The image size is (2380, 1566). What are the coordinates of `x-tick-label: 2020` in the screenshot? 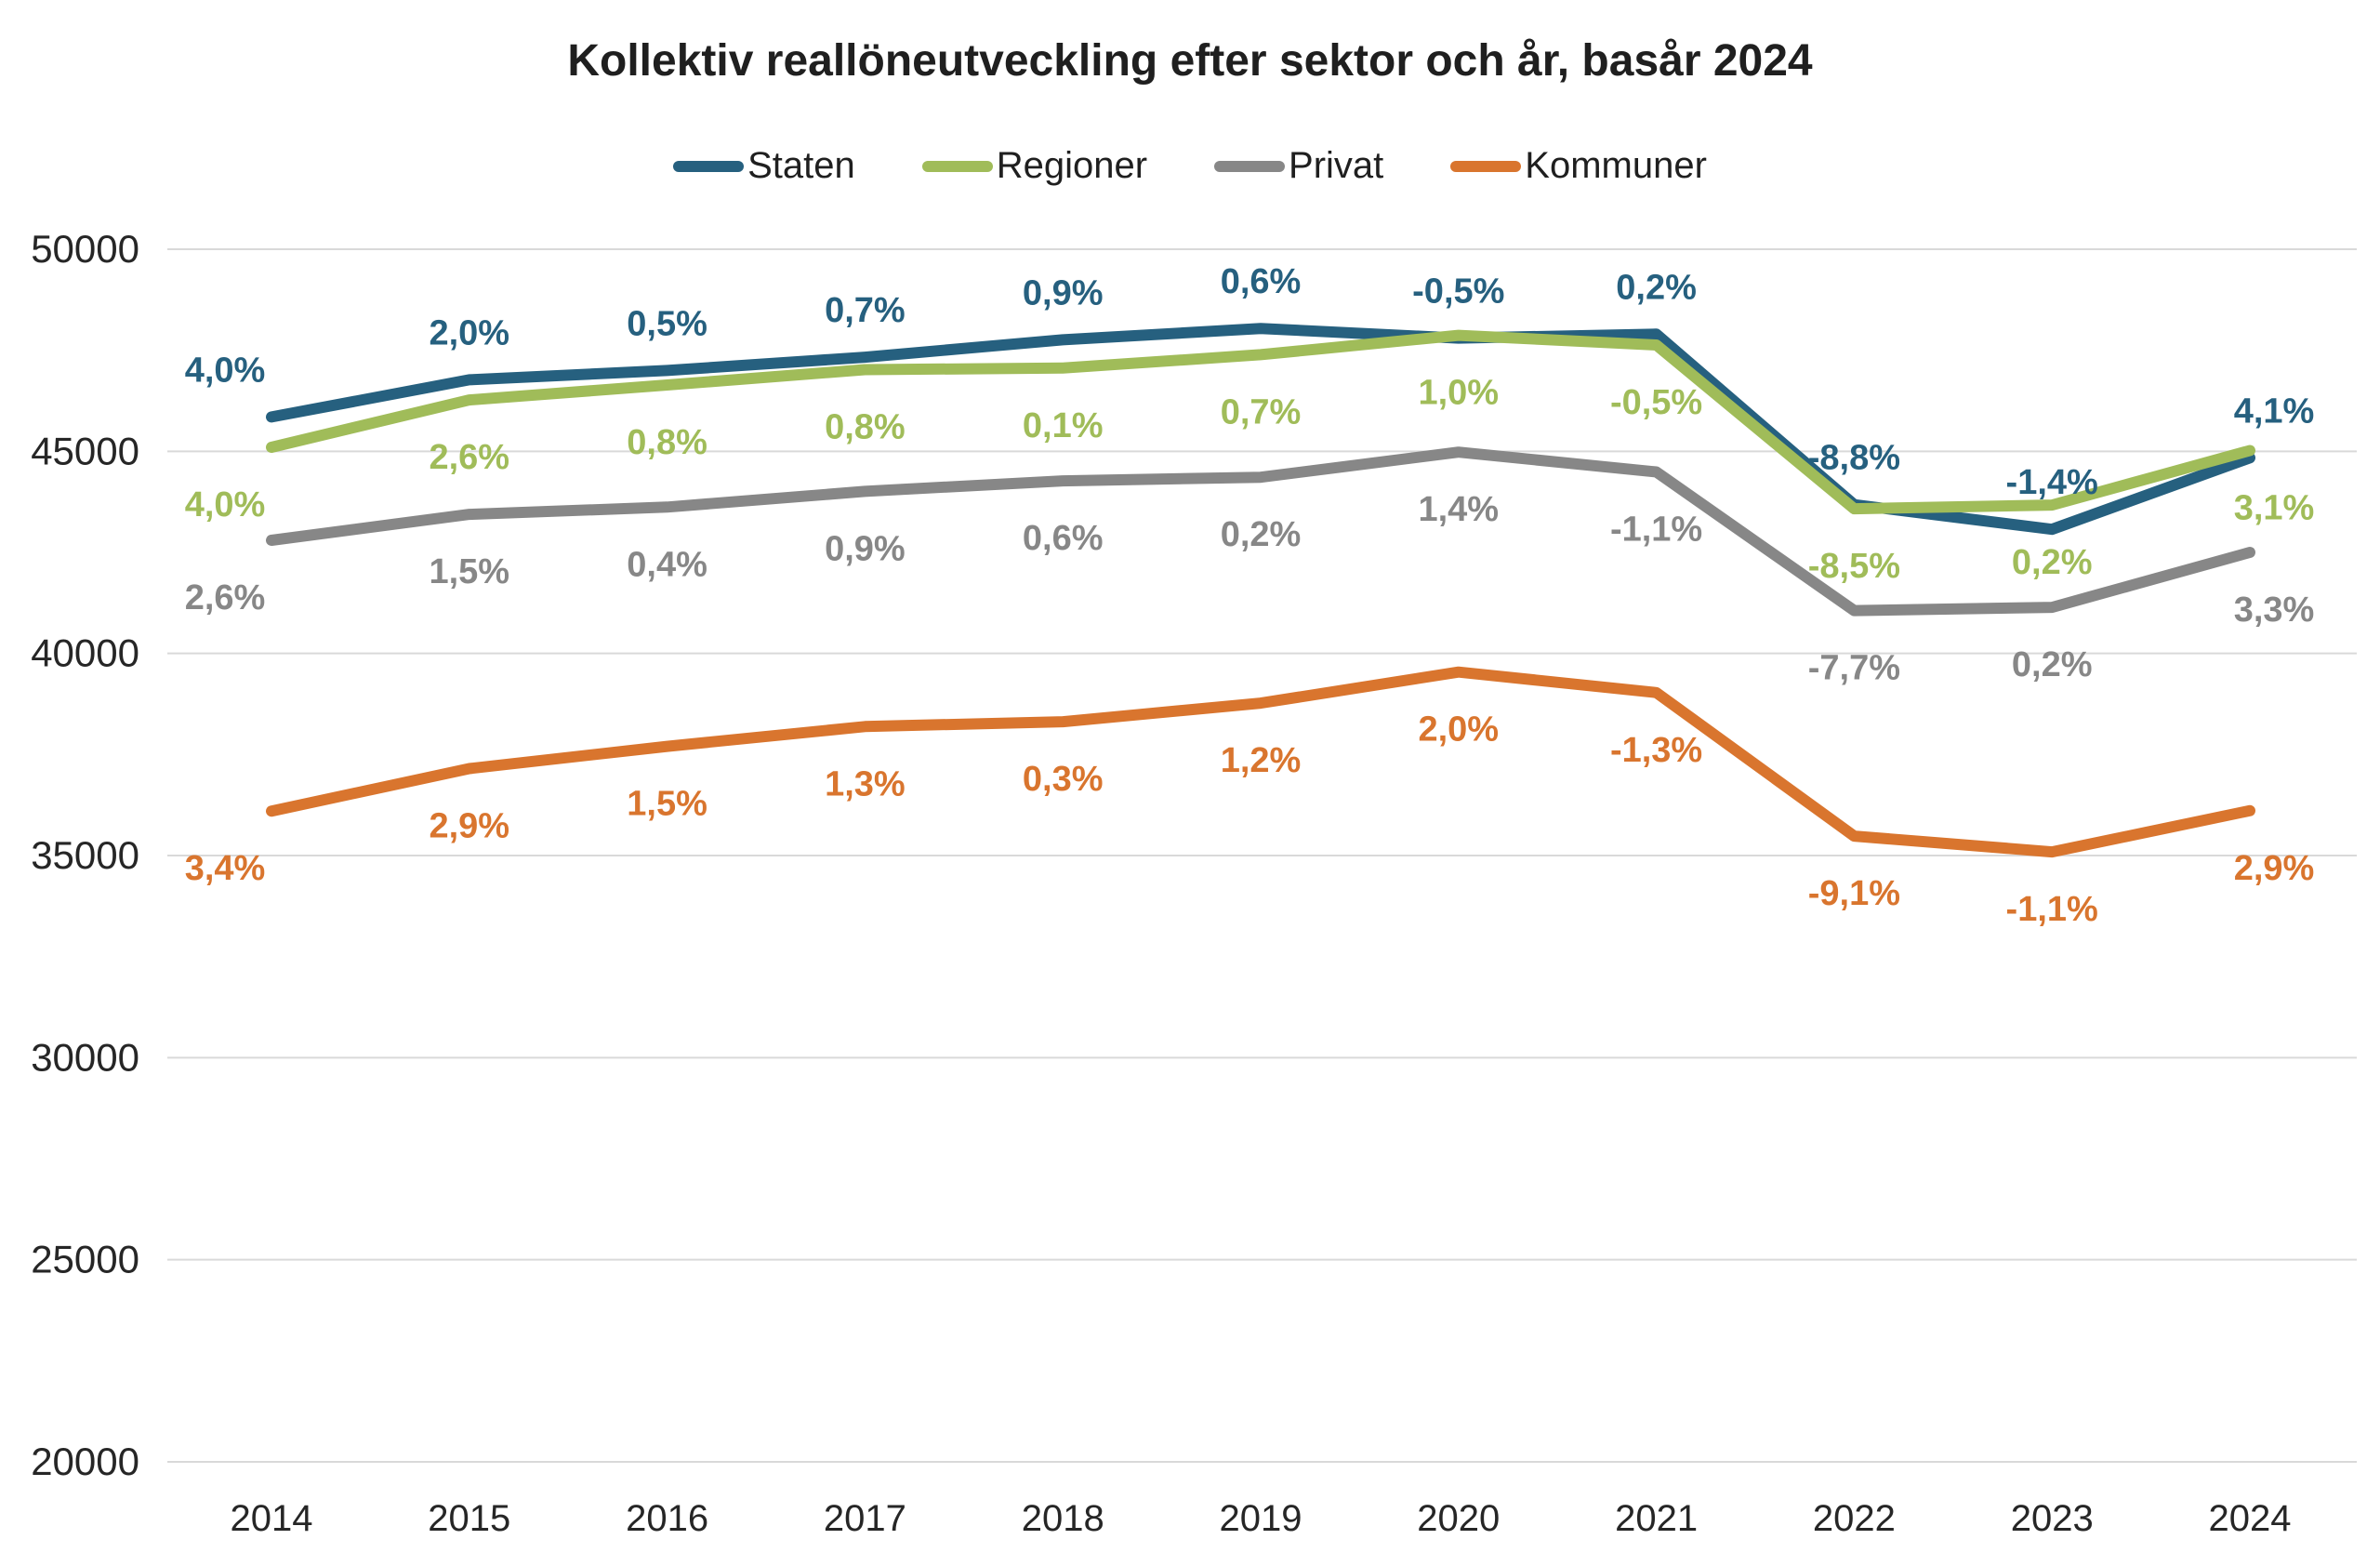 It's located at (1458, 1518).